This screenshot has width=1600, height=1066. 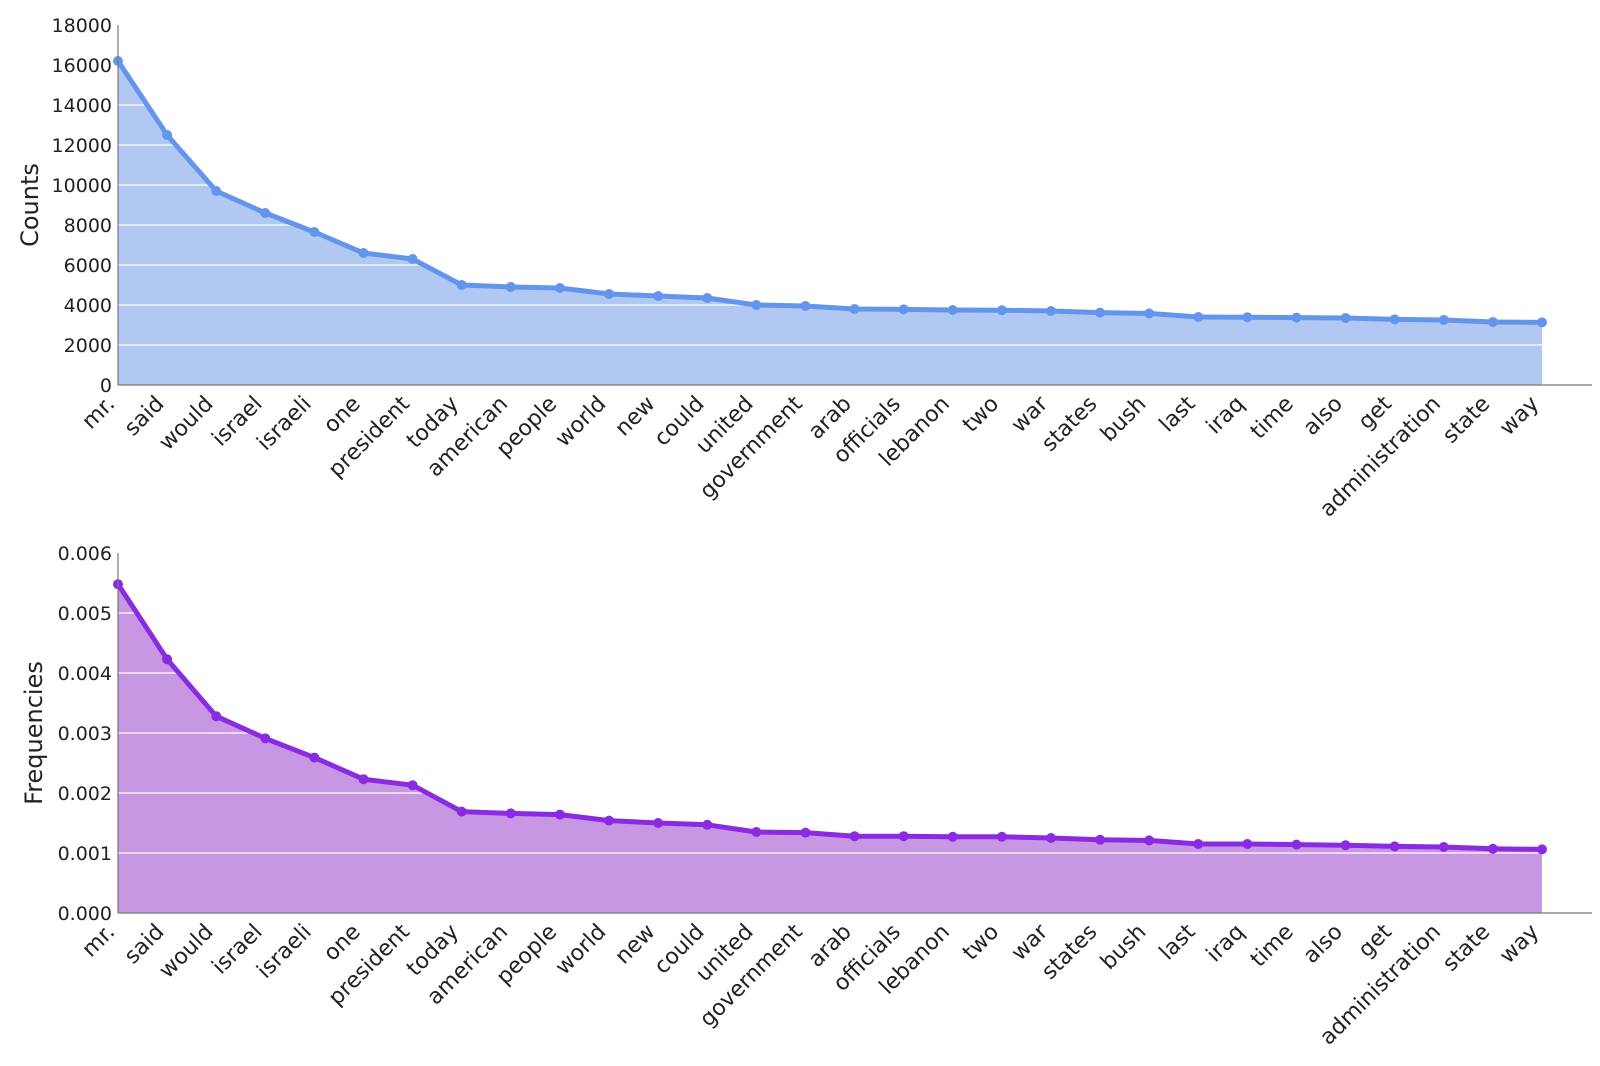 What do you see at coordinates (1001, 836) in the screenshot?
I see `data-point-two` at bounding box center [1001, 836].